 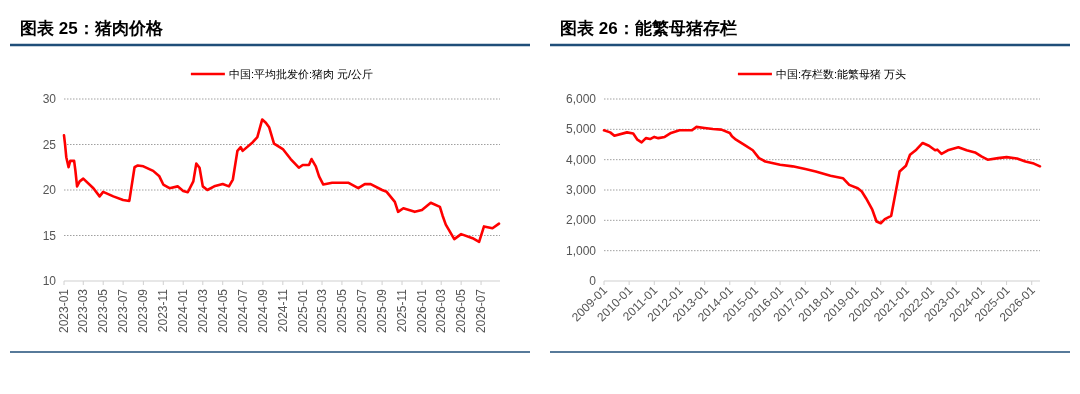 What do you see at coordinates (841, 74) in the screenshot?
I see `legend-label: 中国:存栏数:能繁母猪 万头` at bounding box center [841, 74].